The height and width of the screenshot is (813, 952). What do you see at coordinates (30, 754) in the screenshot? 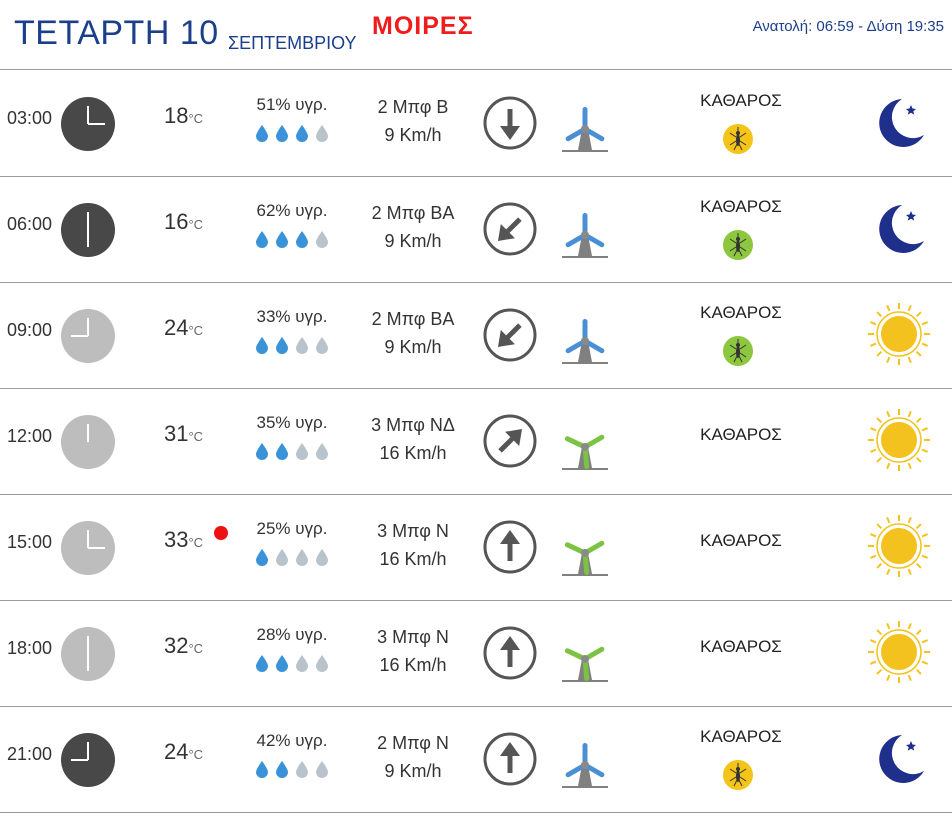
I see `row-time: 21:00` at bounding box center [30, 754].